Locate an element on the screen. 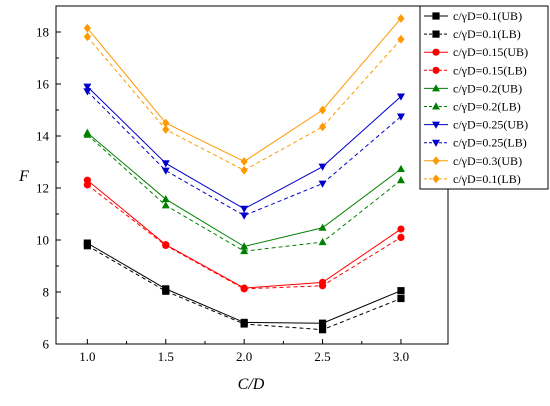 The image size is (550, 406). legend-item: c/γD=0.3(UB) is located at coordinates (473, 161).